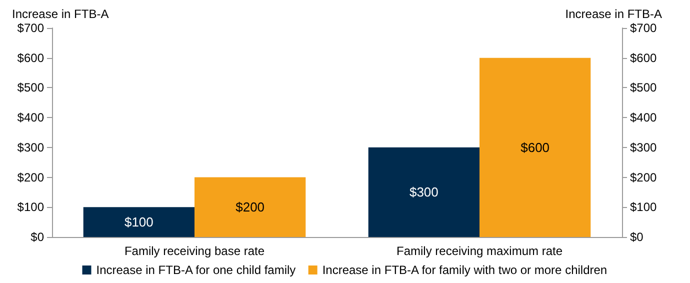 Image resolution: width=690 pixels, height=283 pixels. I want to click on y-tick-label: $0, so click(37, 237).